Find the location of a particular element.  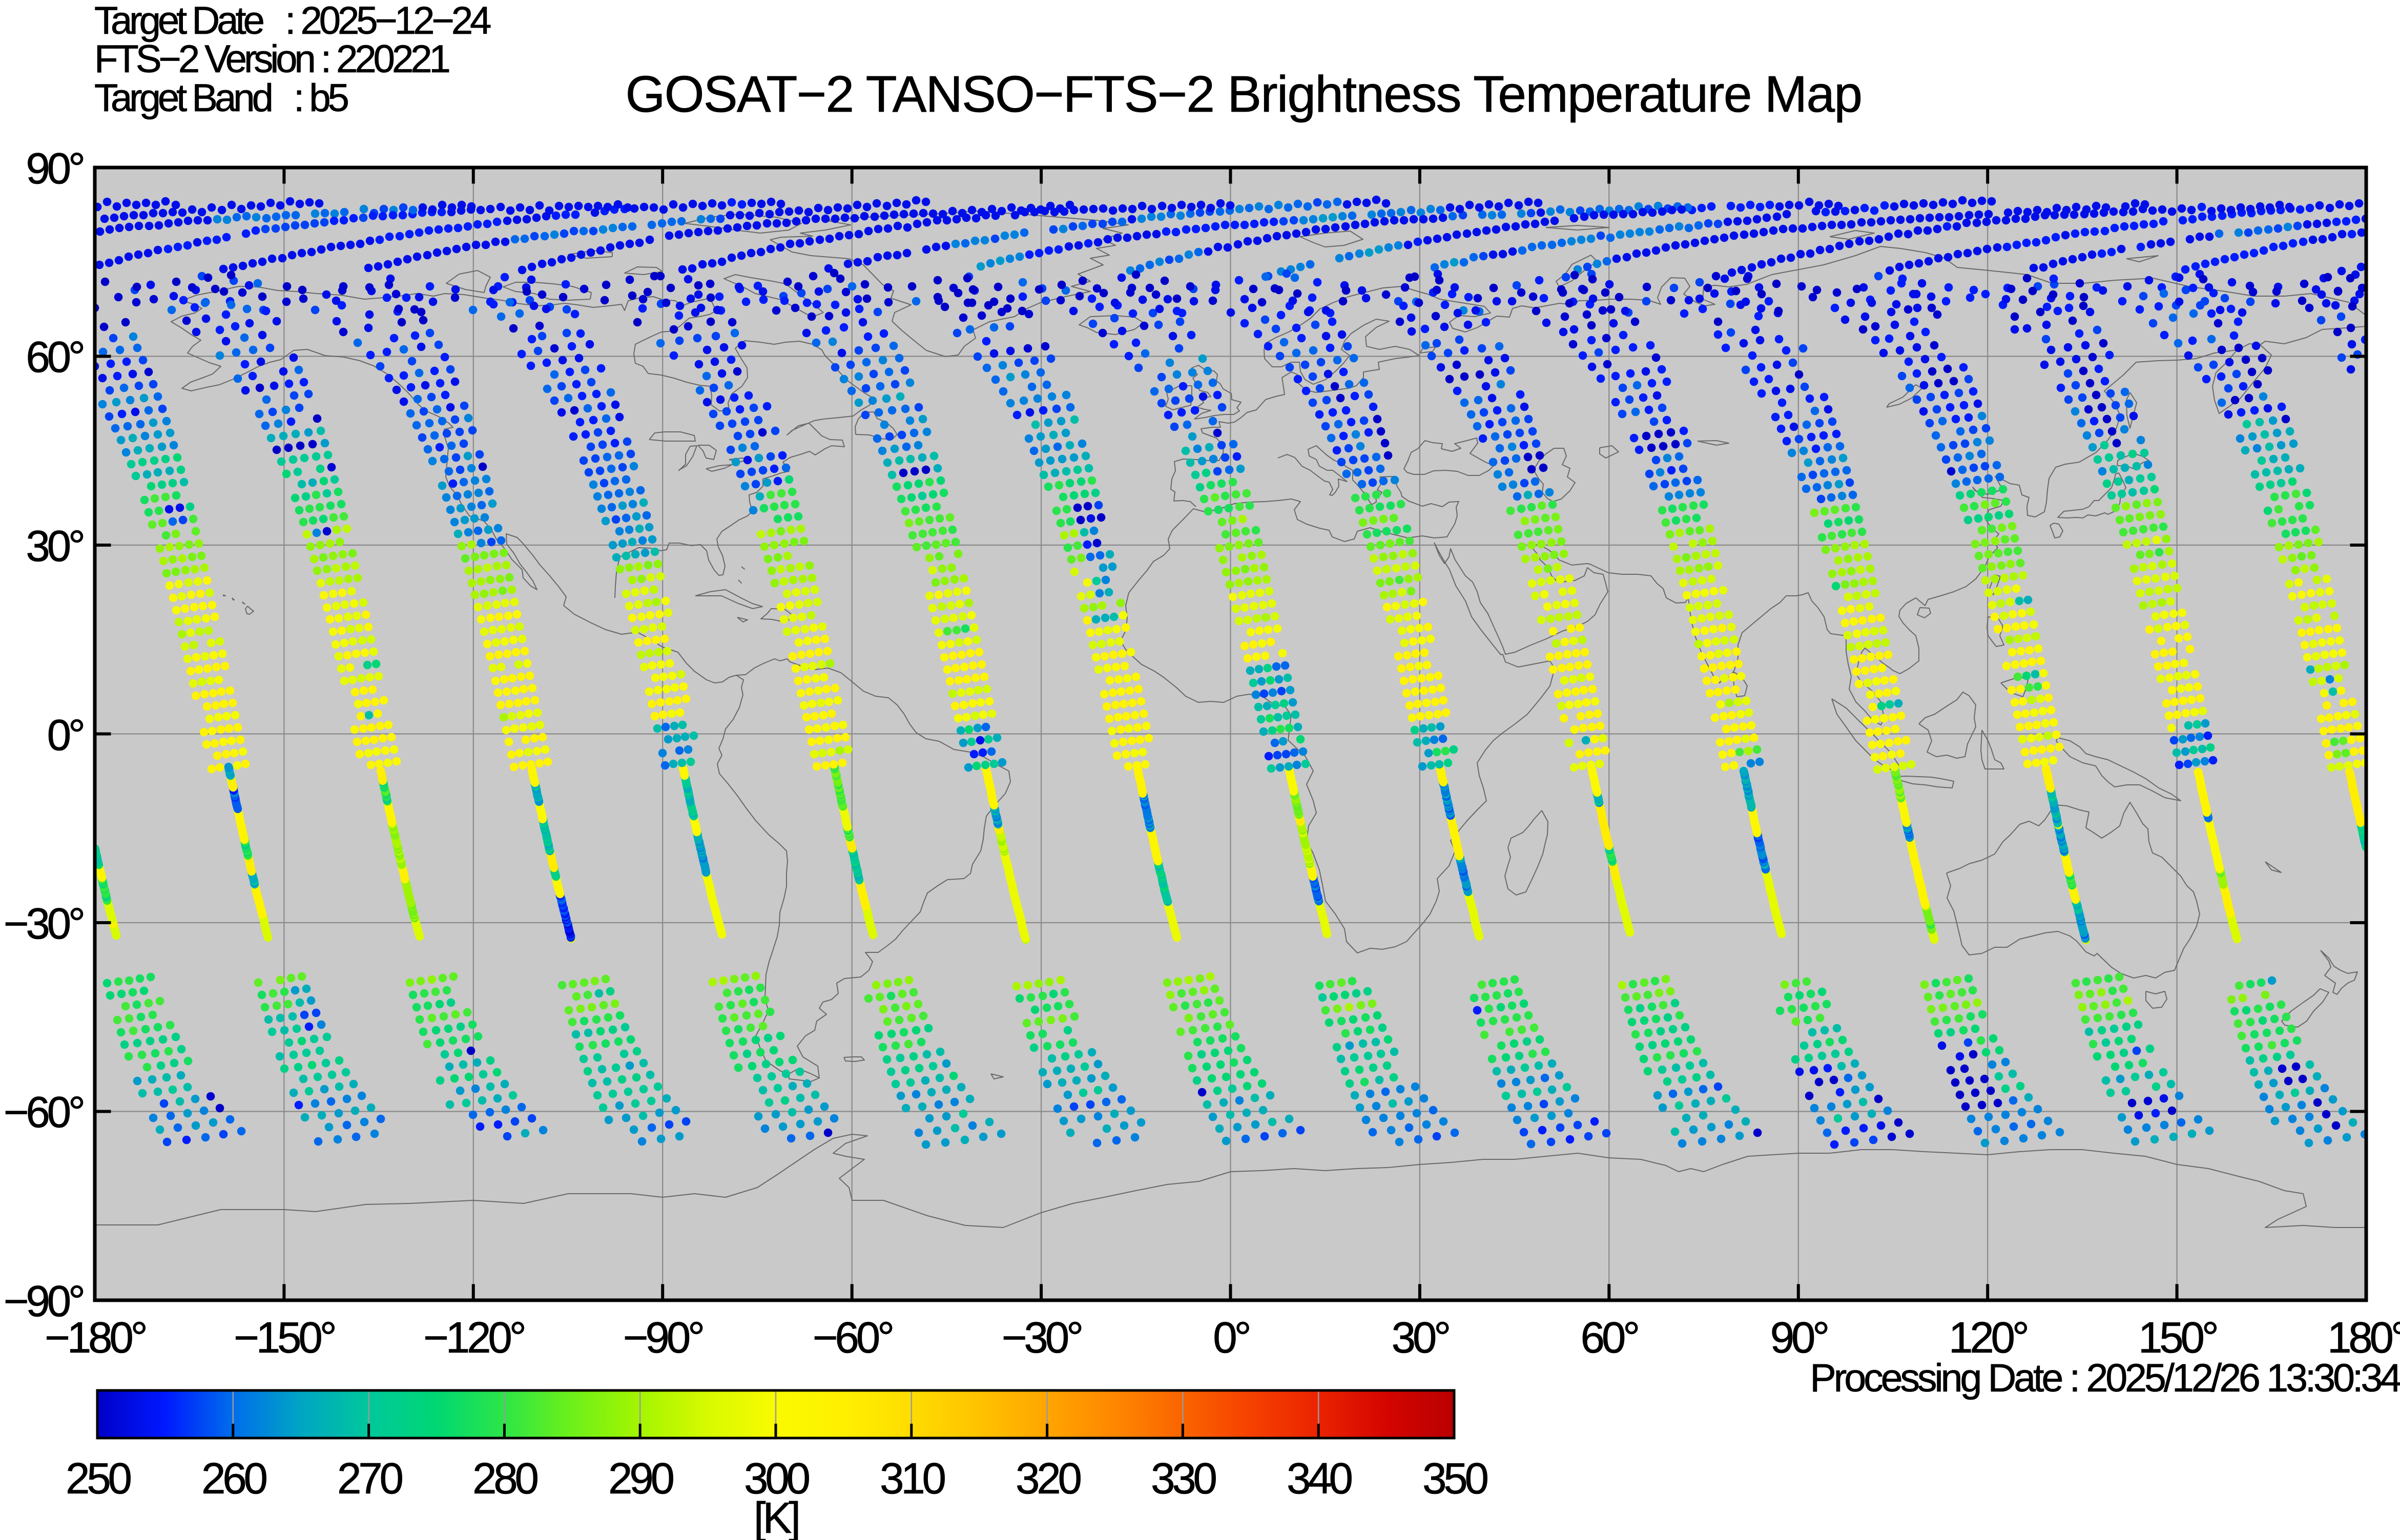

svg-text: [K] is located at coordinates (776, 1517).